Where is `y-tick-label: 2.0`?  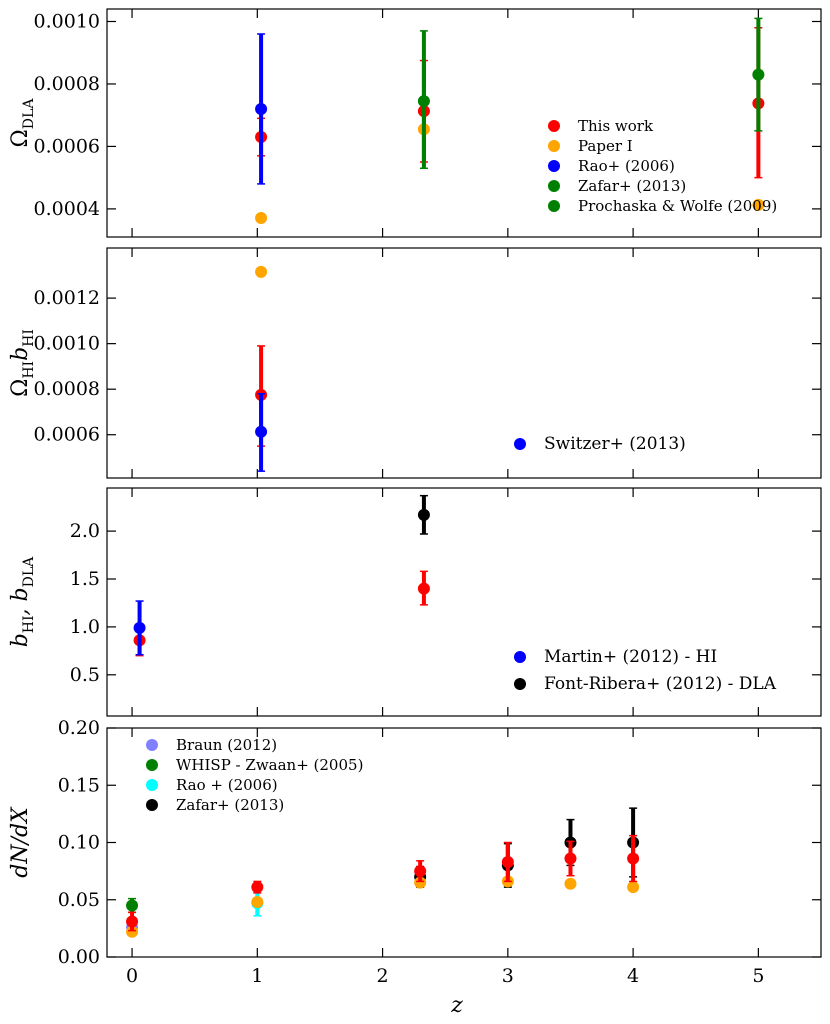 y-tick-label: 2.0 is located at coordinates (85, 531).